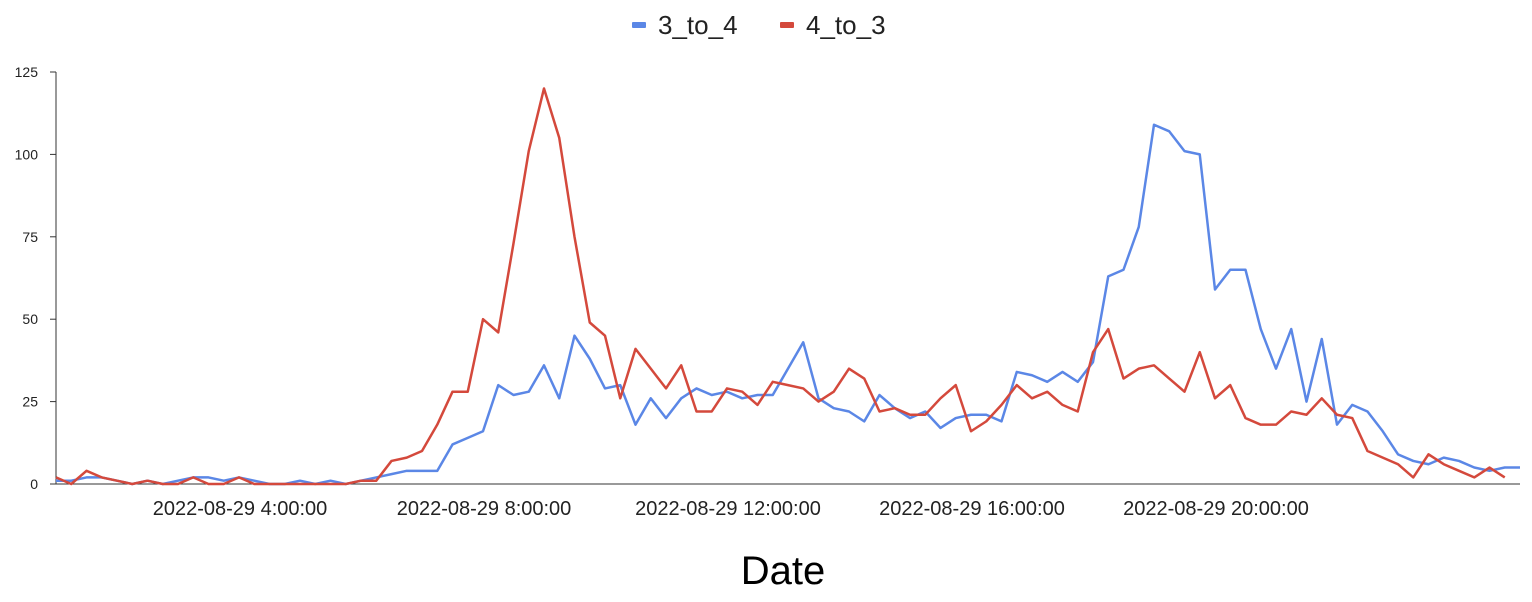  What do you see at coordinates (30, 402) in the screenshot?
I see `y-tick-label: 25` at bounding box center [30, 402].